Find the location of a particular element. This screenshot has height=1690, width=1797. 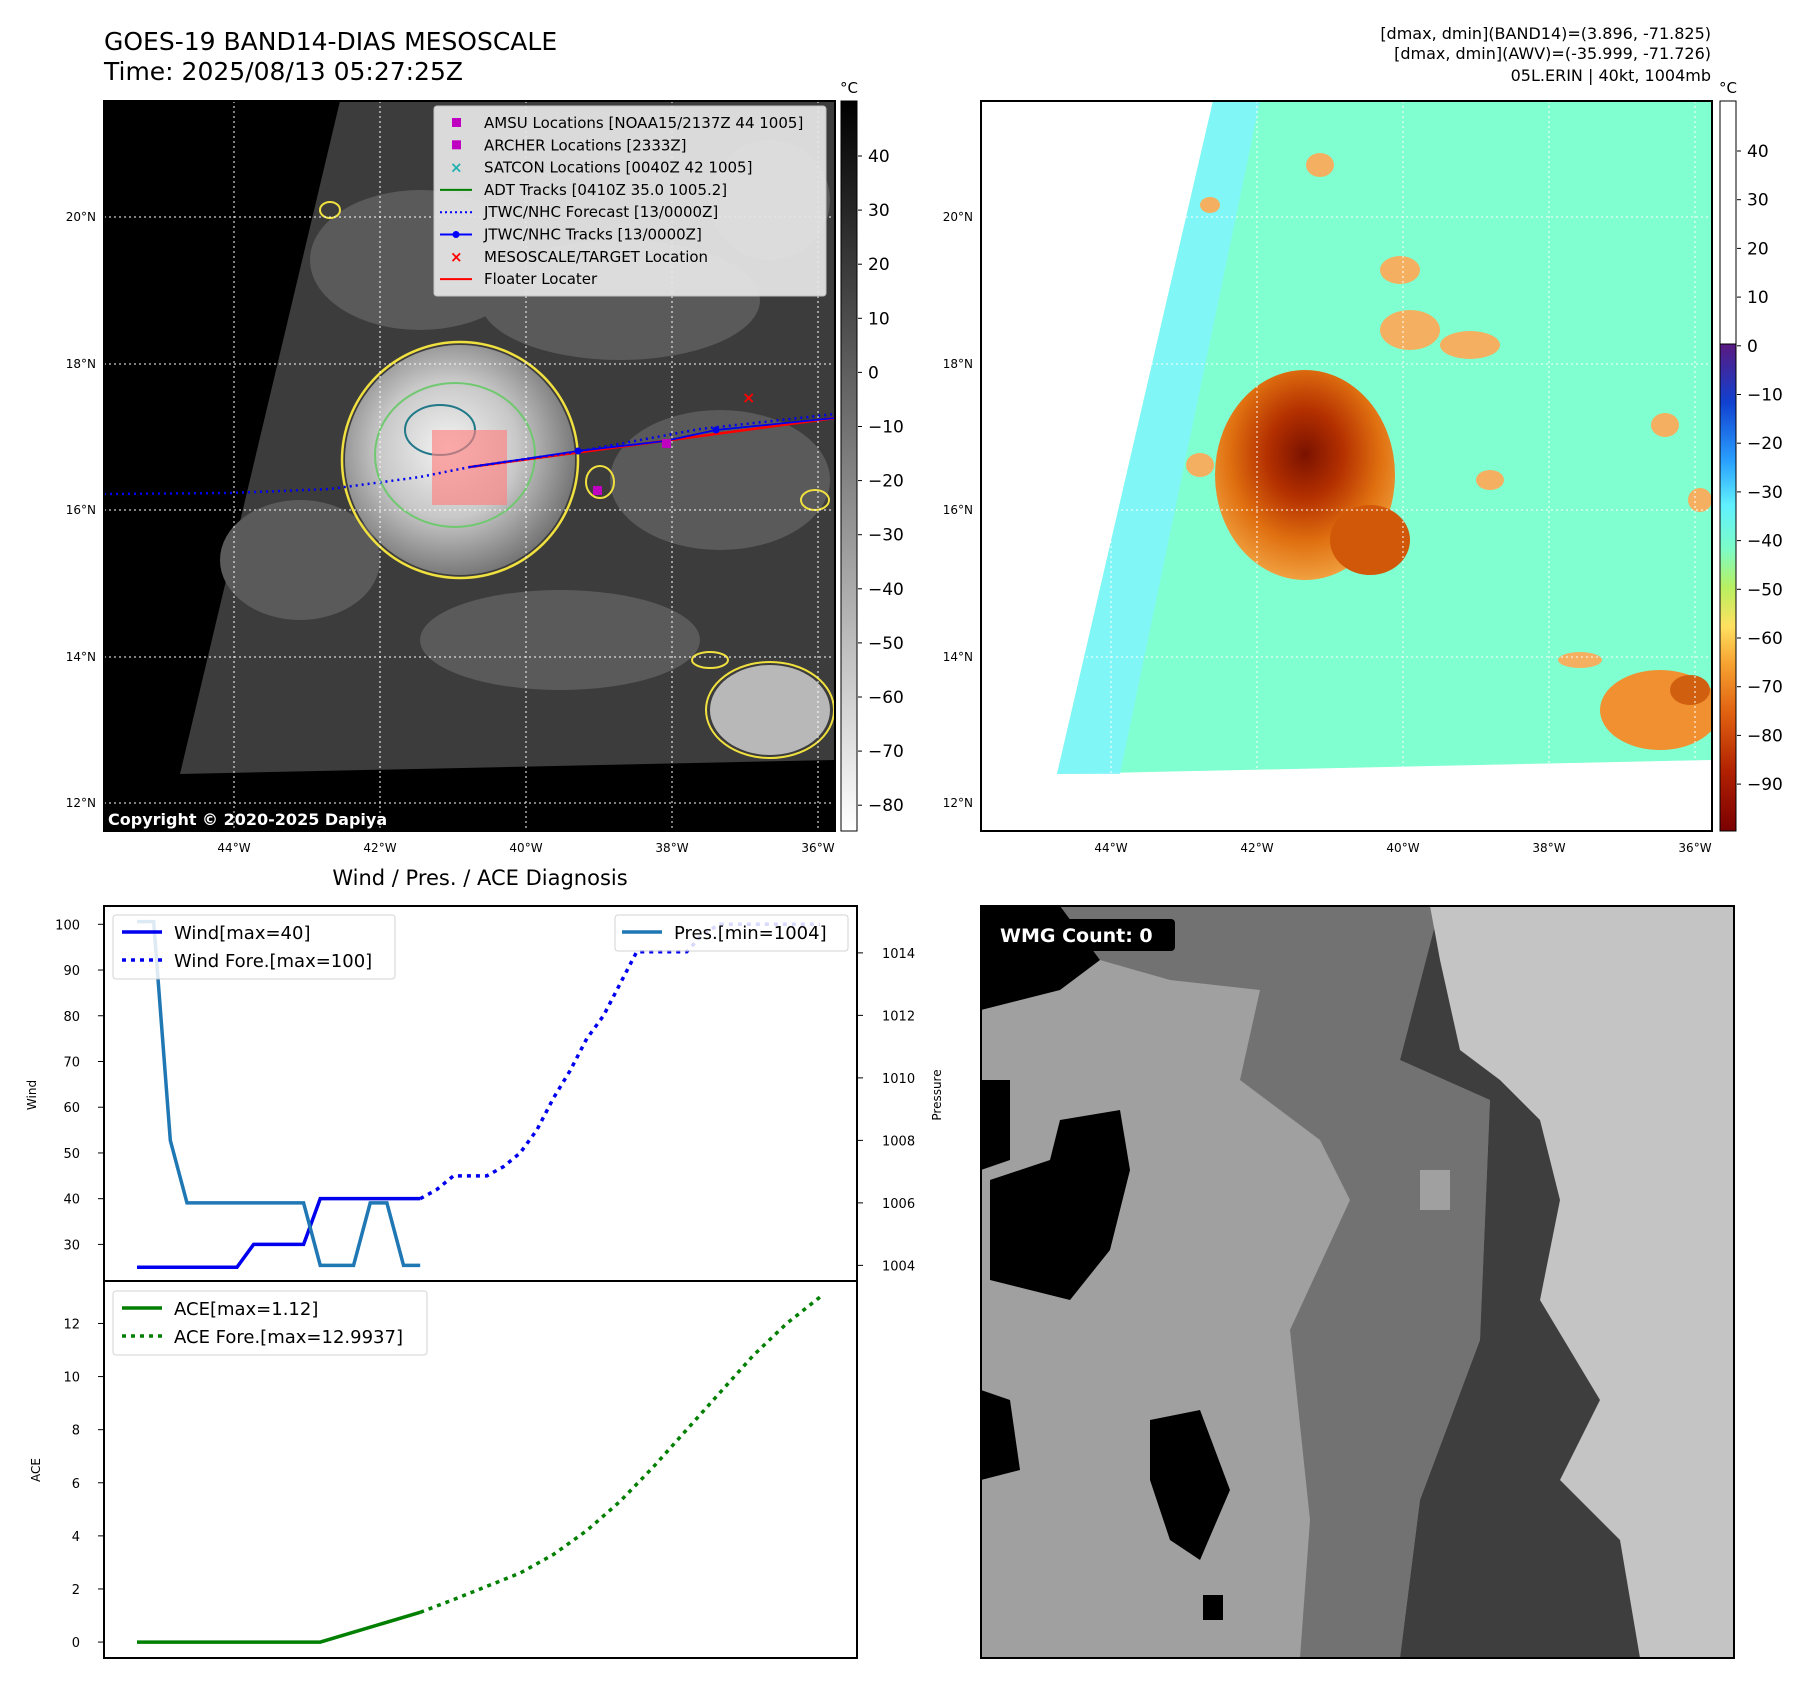

wind-tick-label: 60 is located at coordinates (71, 1108).